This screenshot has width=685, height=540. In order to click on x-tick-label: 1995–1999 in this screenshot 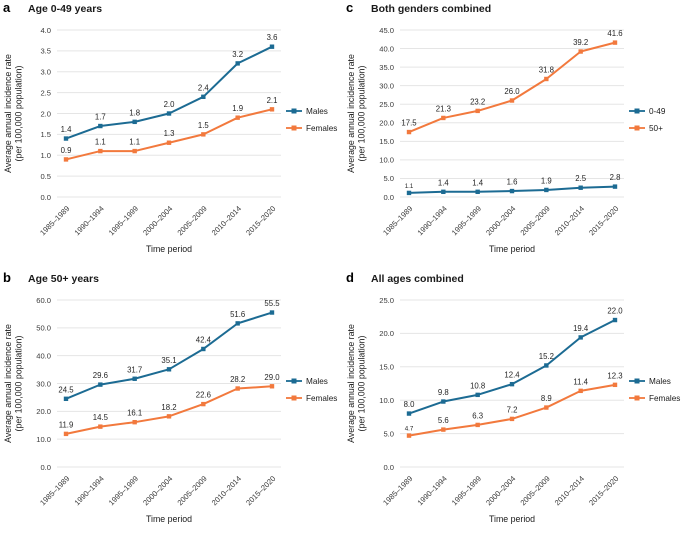, I will do `click(123, 490)`.